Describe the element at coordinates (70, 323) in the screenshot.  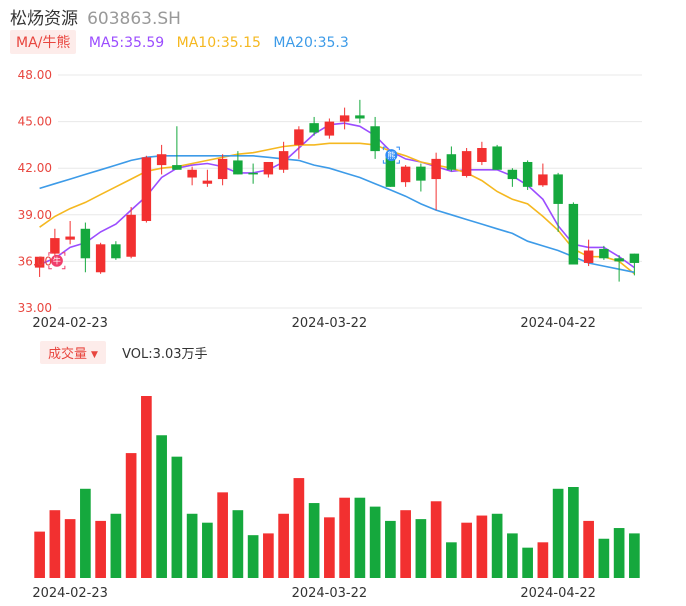
I see `x-tick-label: 2024-02-23` at that location.